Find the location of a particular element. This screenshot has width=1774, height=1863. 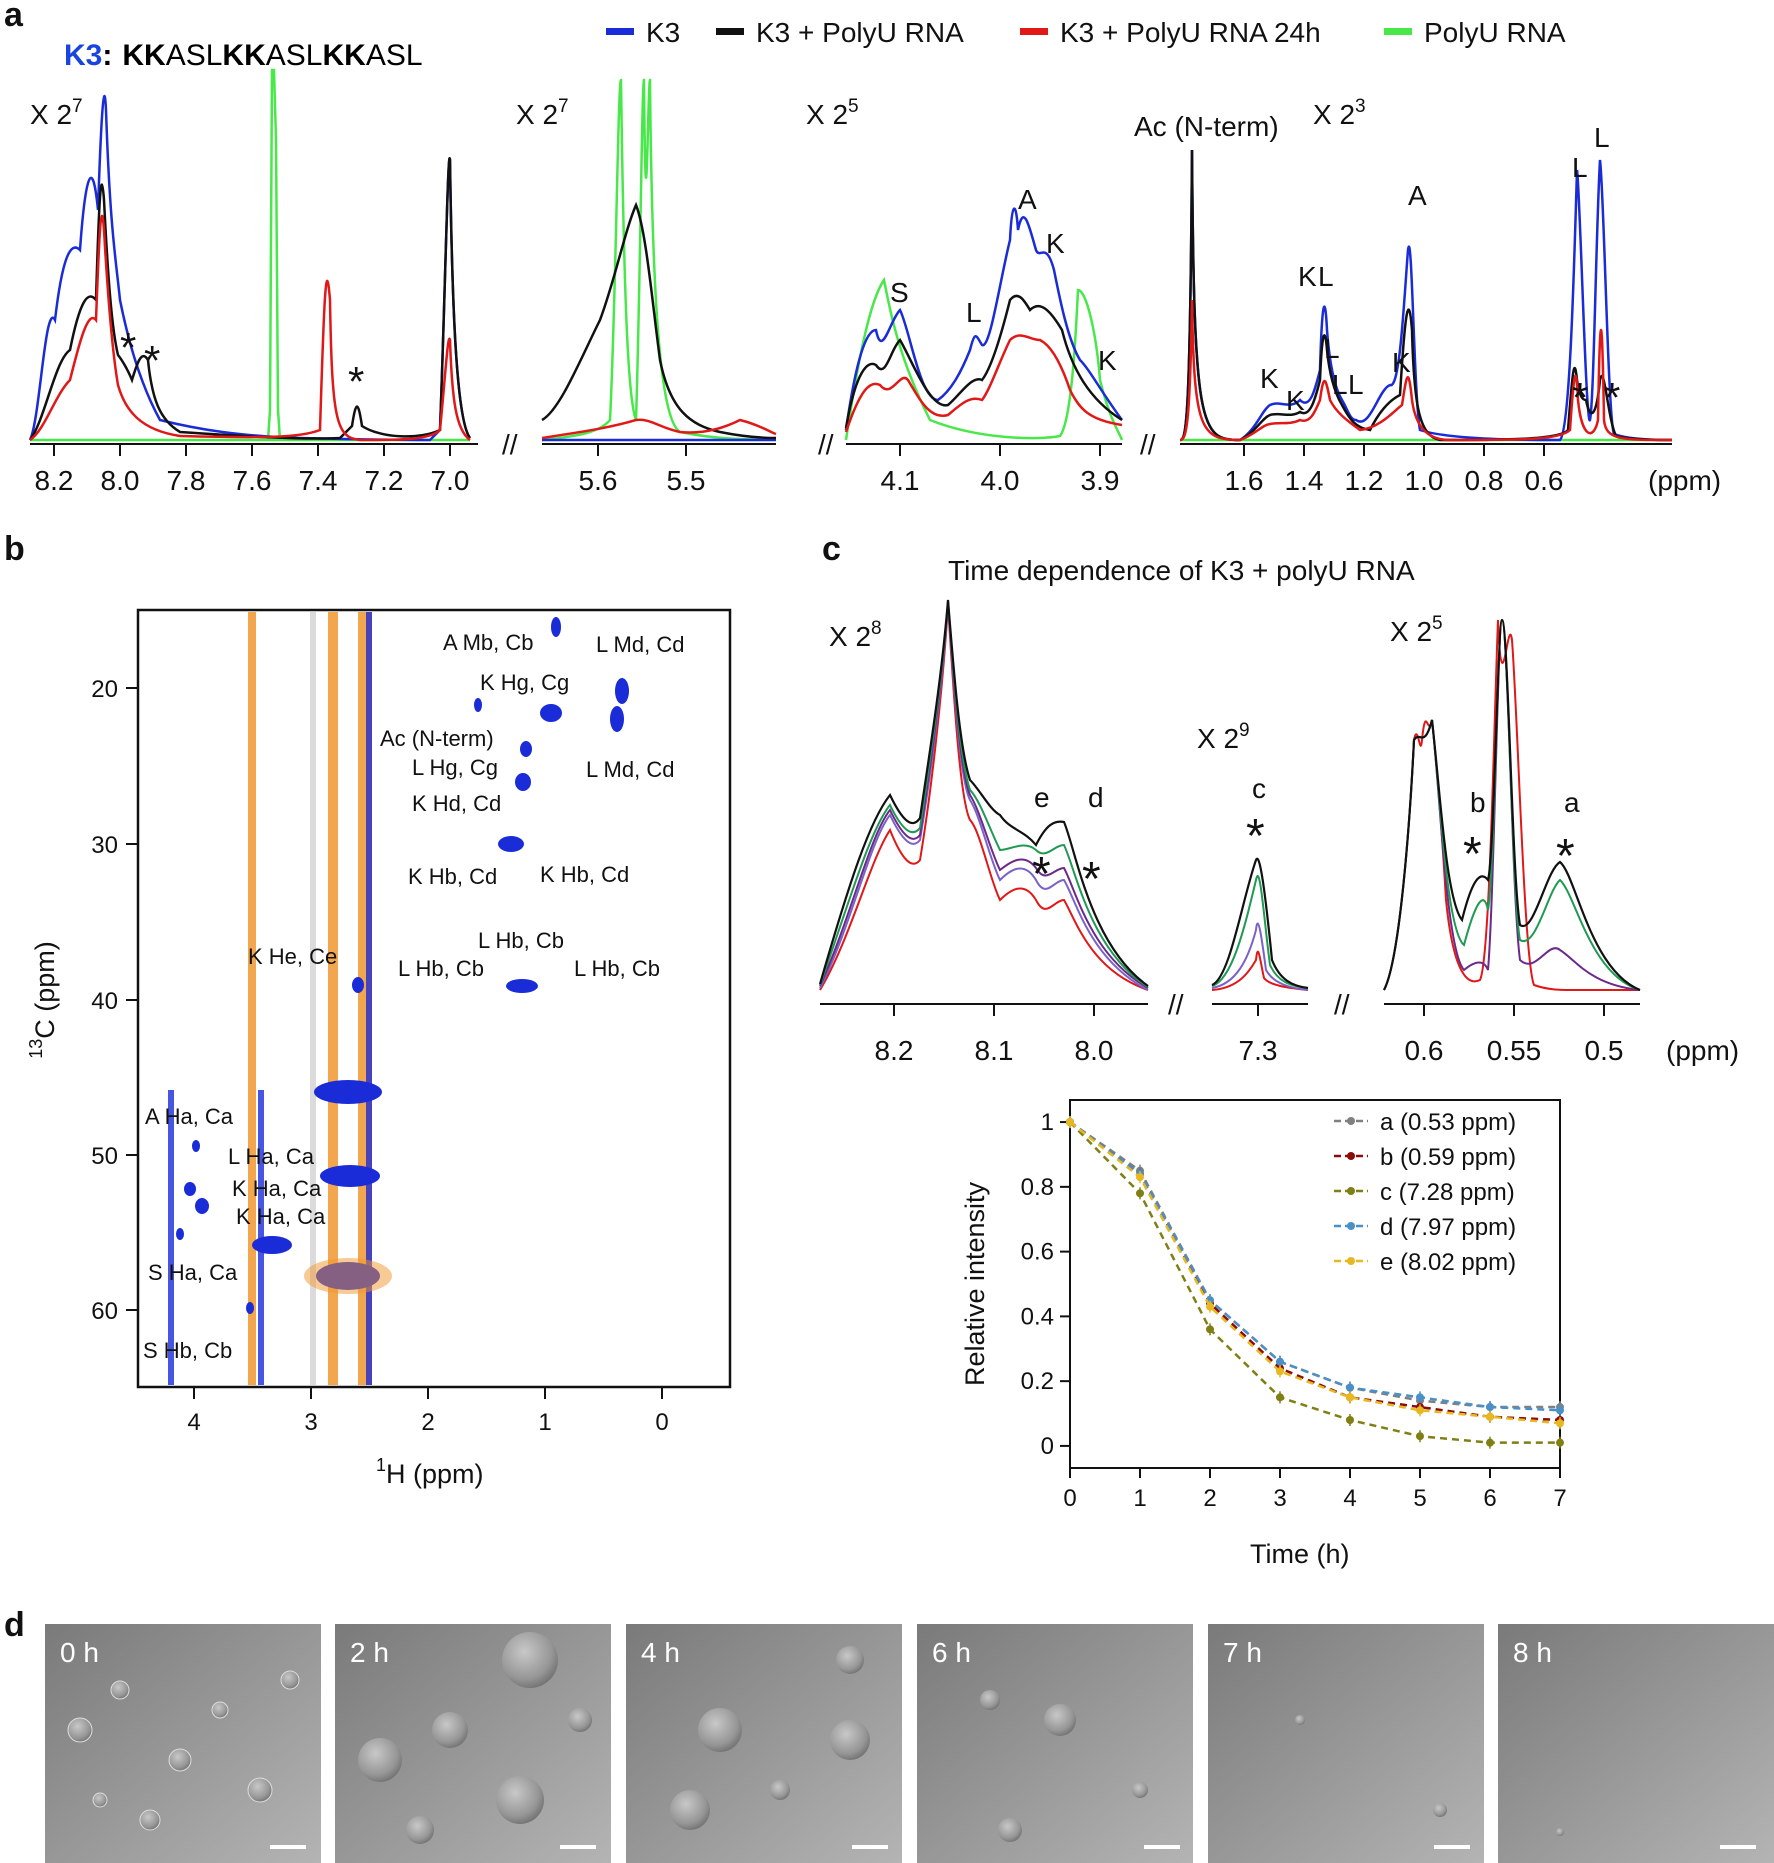

a-tick-label: 7.2 is located at coordinates (384, 480).